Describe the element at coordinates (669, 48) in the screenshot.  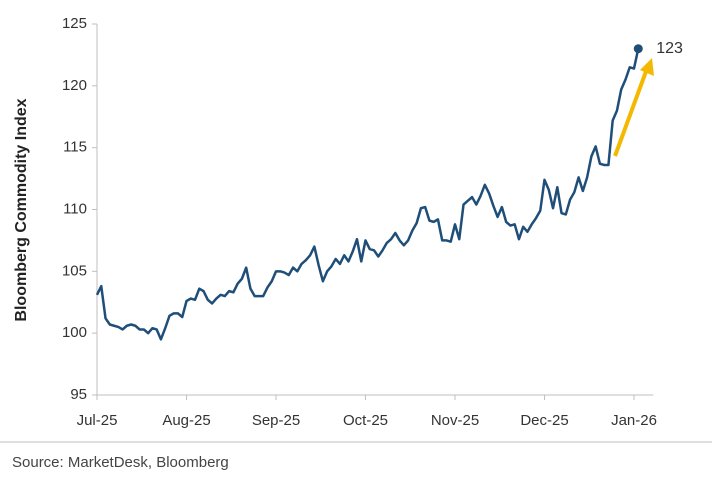
I see `end-value-label: 123` at that location.